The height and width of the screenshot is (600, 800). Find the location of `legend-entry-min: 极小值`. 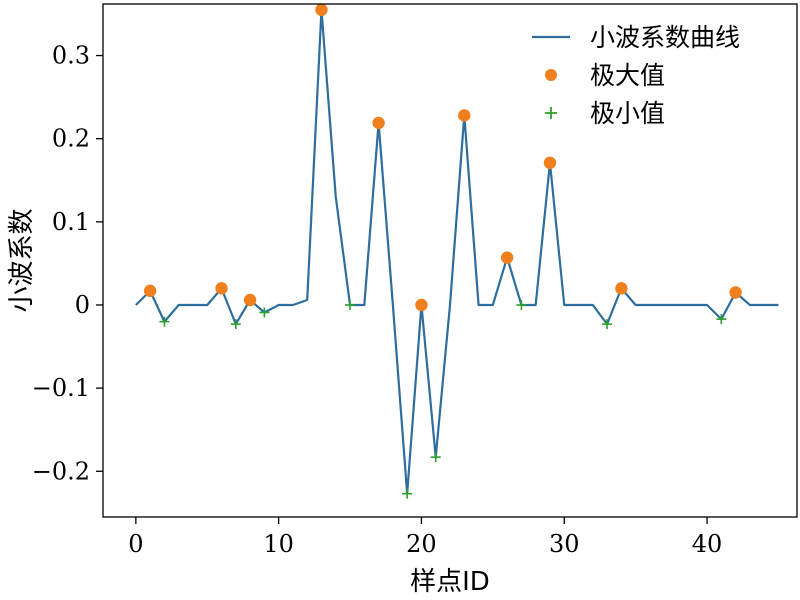

legend-entry-min: 极小值 is located at coordinates (627, 113).